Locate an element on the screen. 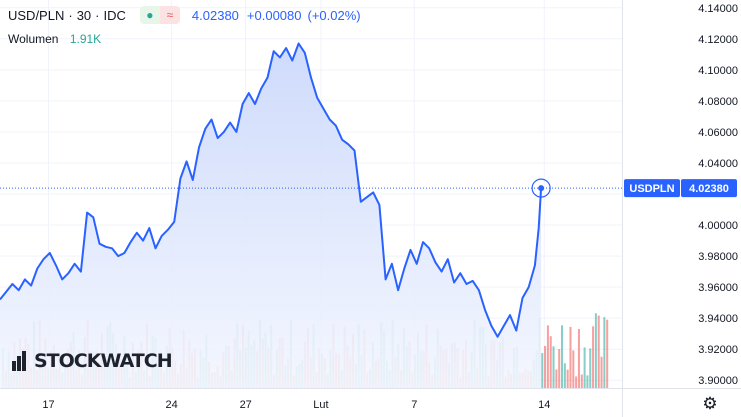 Image resolution: width=741 pixels, height=417 pixels. y-tick-label: 3.92000 is located at coordinates (718, 350).